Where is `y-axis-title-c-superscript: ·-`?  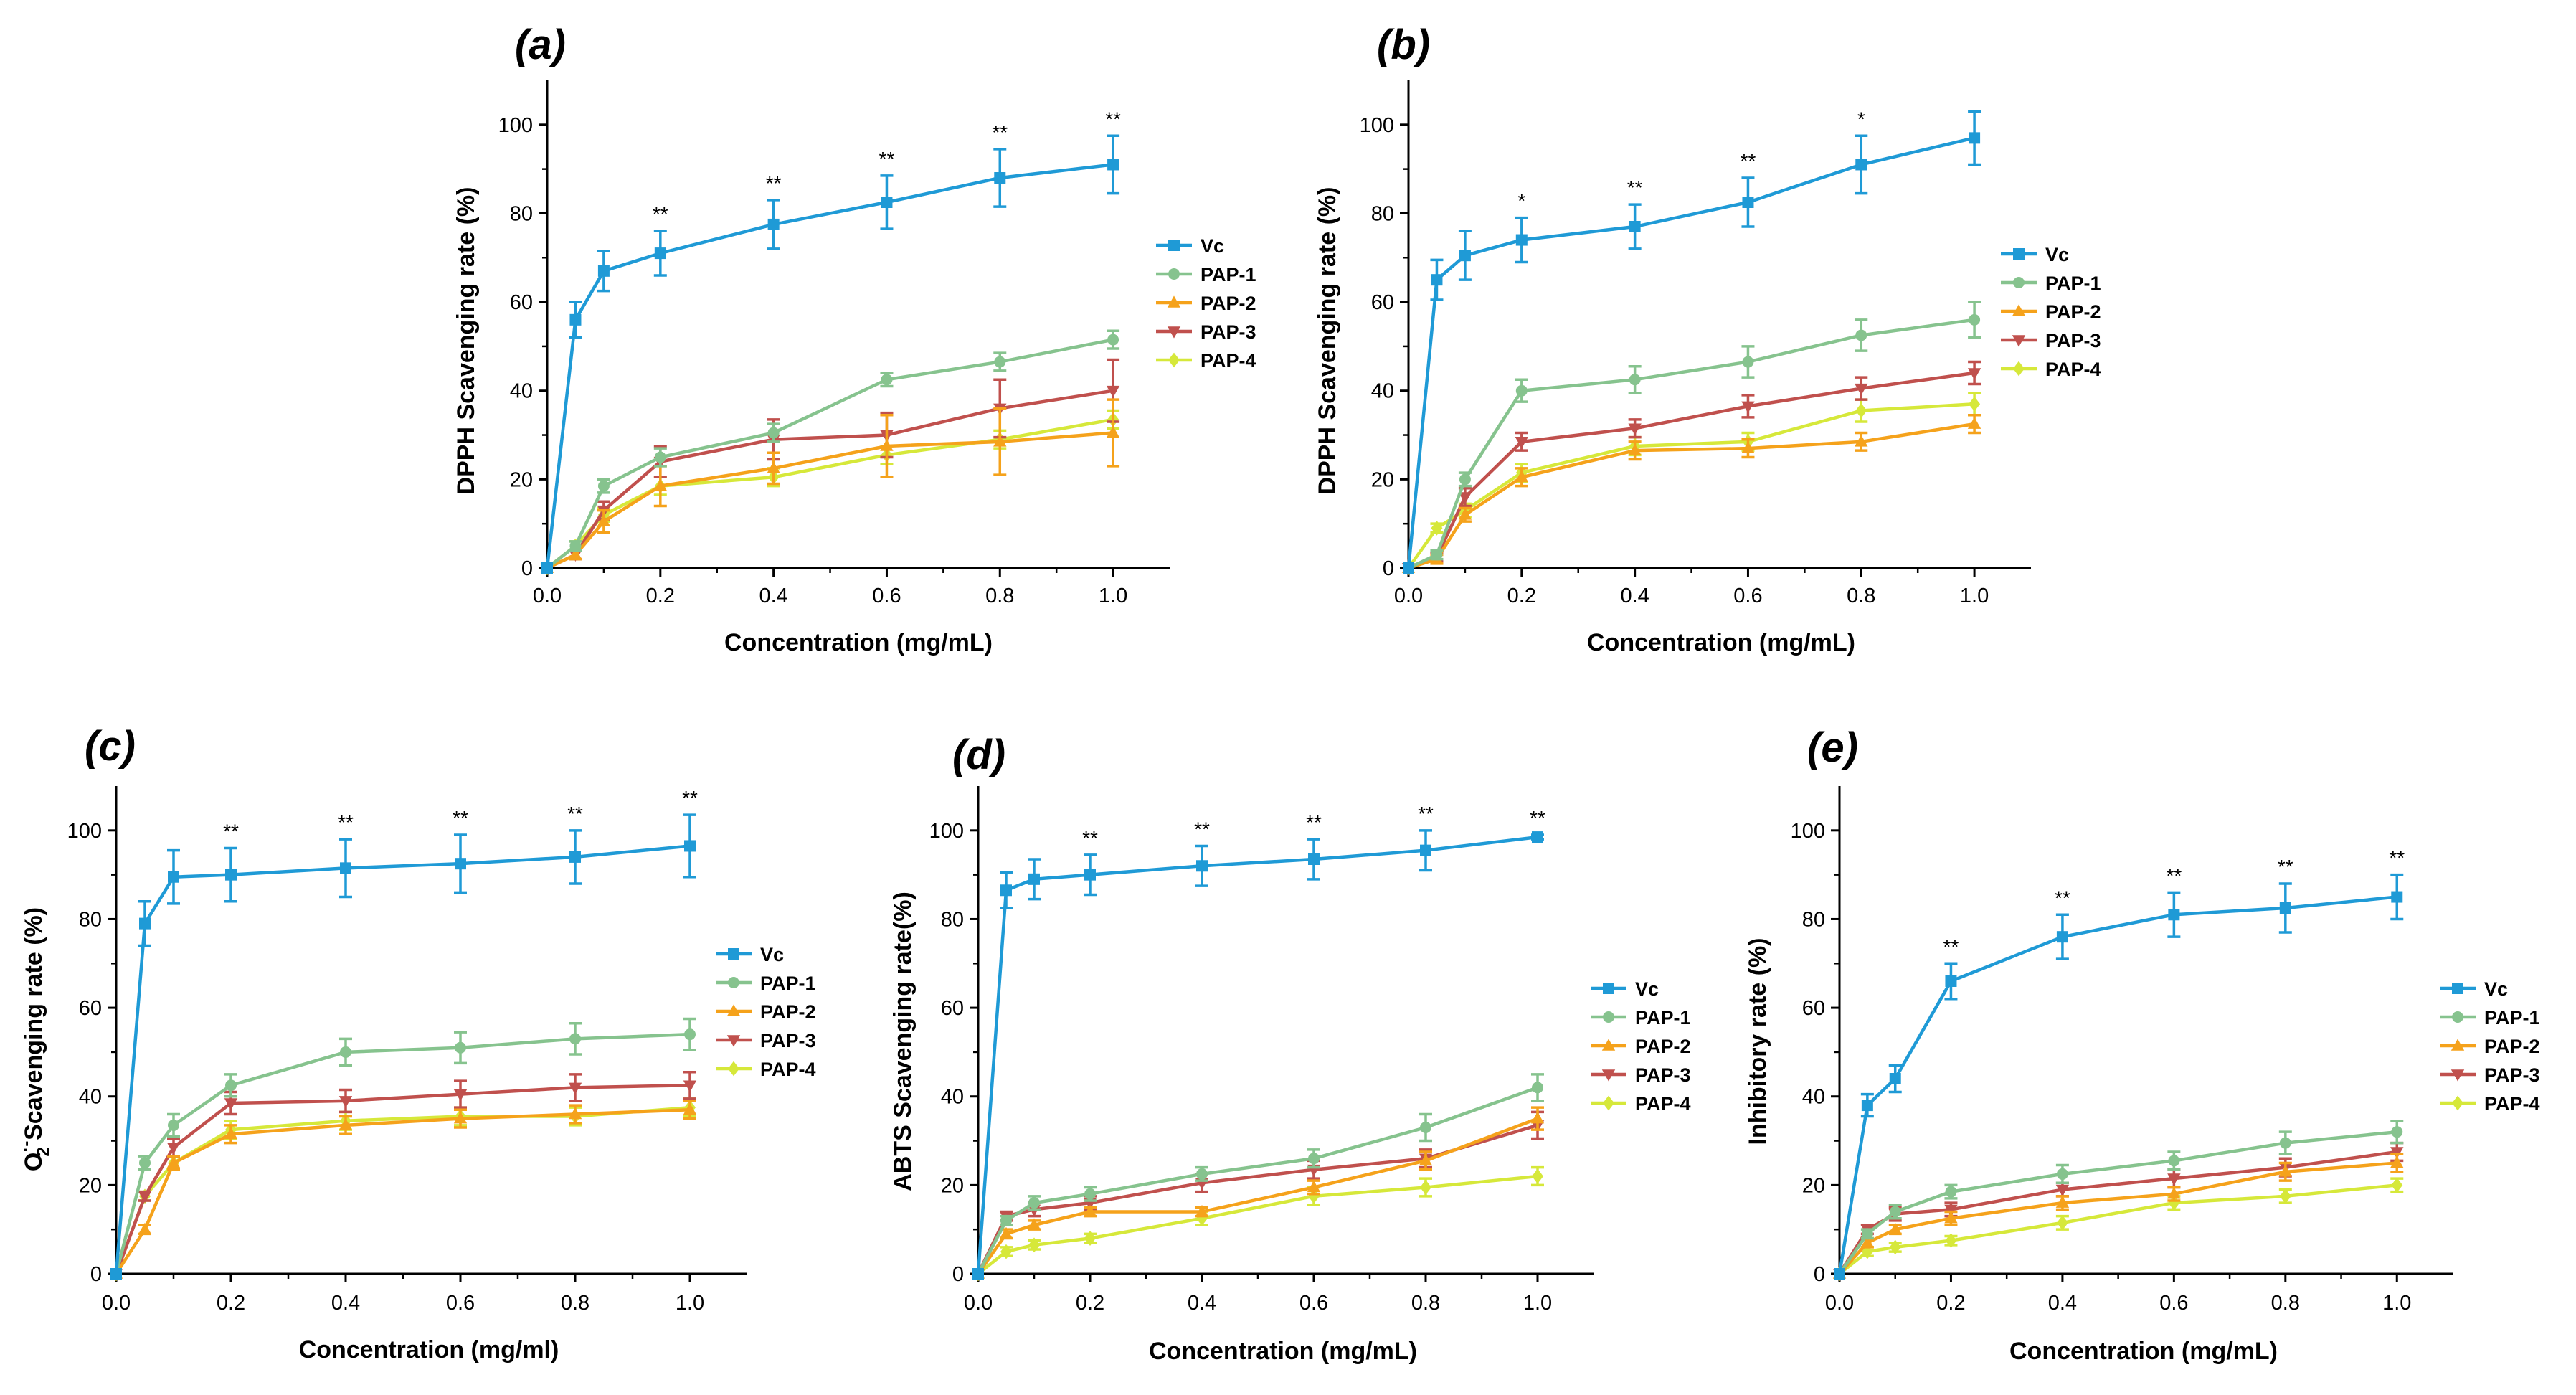 y-axis-title-c-superscript: ·- is located at coordinates (26, 1147).